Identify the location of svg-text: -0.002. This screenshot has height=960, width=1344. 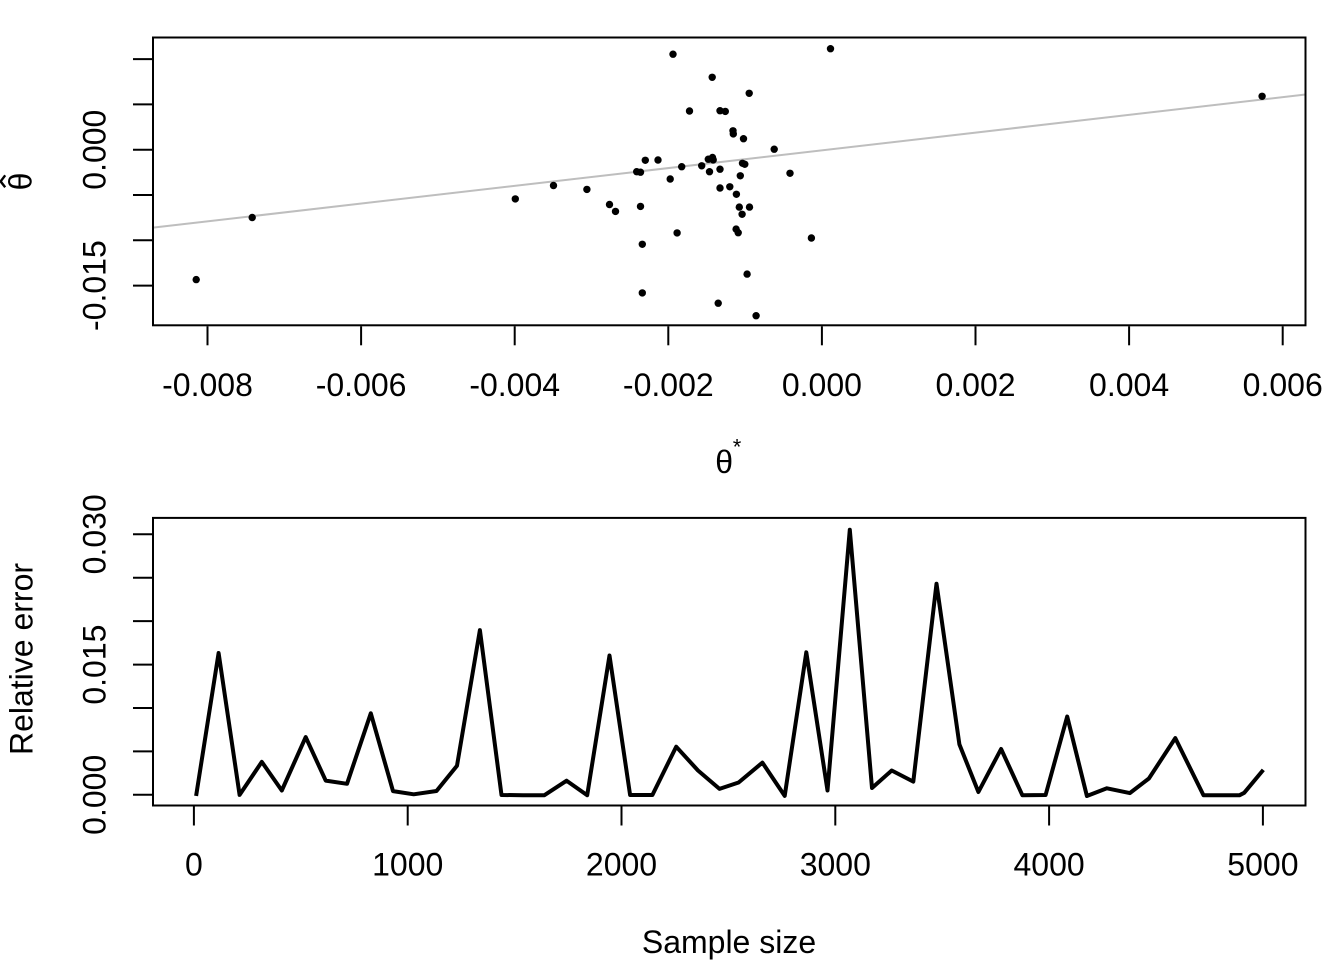
(668, 385).